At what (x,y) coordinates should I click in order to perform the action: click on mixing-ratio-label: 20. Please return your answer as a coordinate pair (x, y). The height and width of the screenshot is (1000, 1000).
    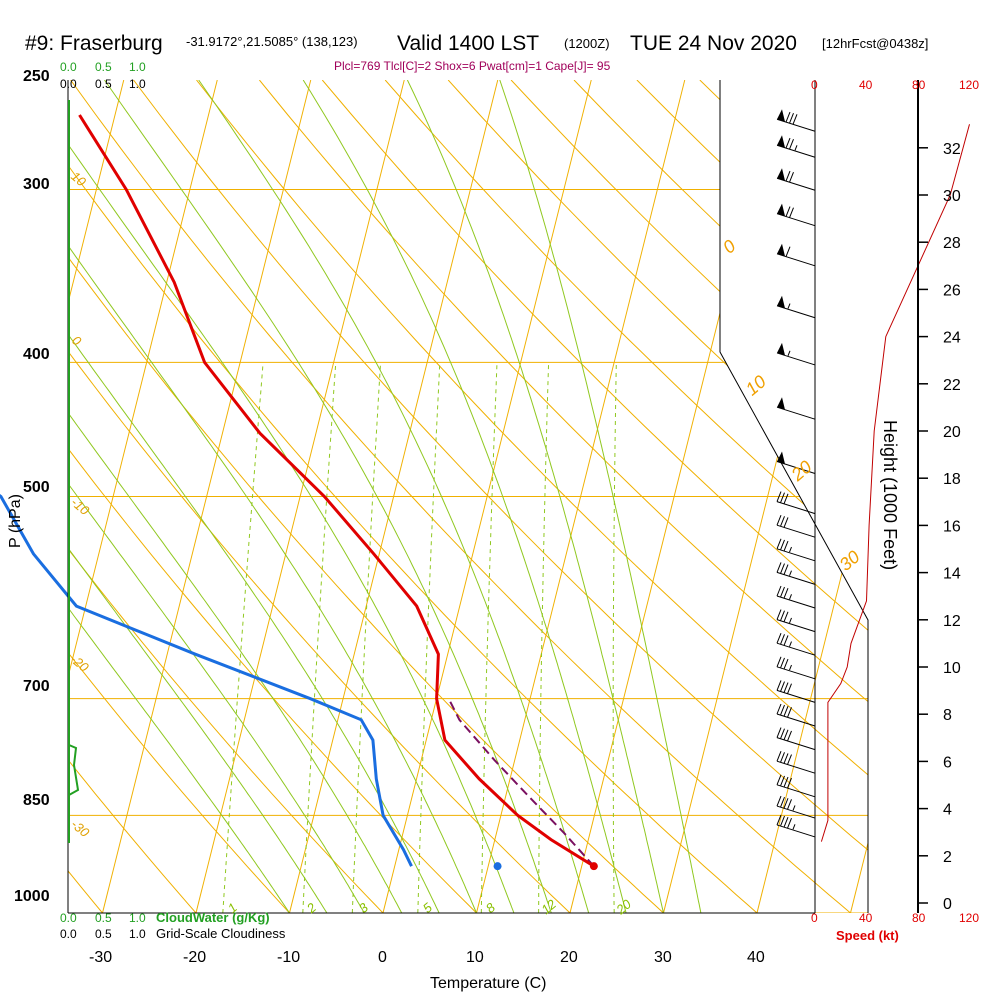
    Looking at the image, I should click on (623, 907).